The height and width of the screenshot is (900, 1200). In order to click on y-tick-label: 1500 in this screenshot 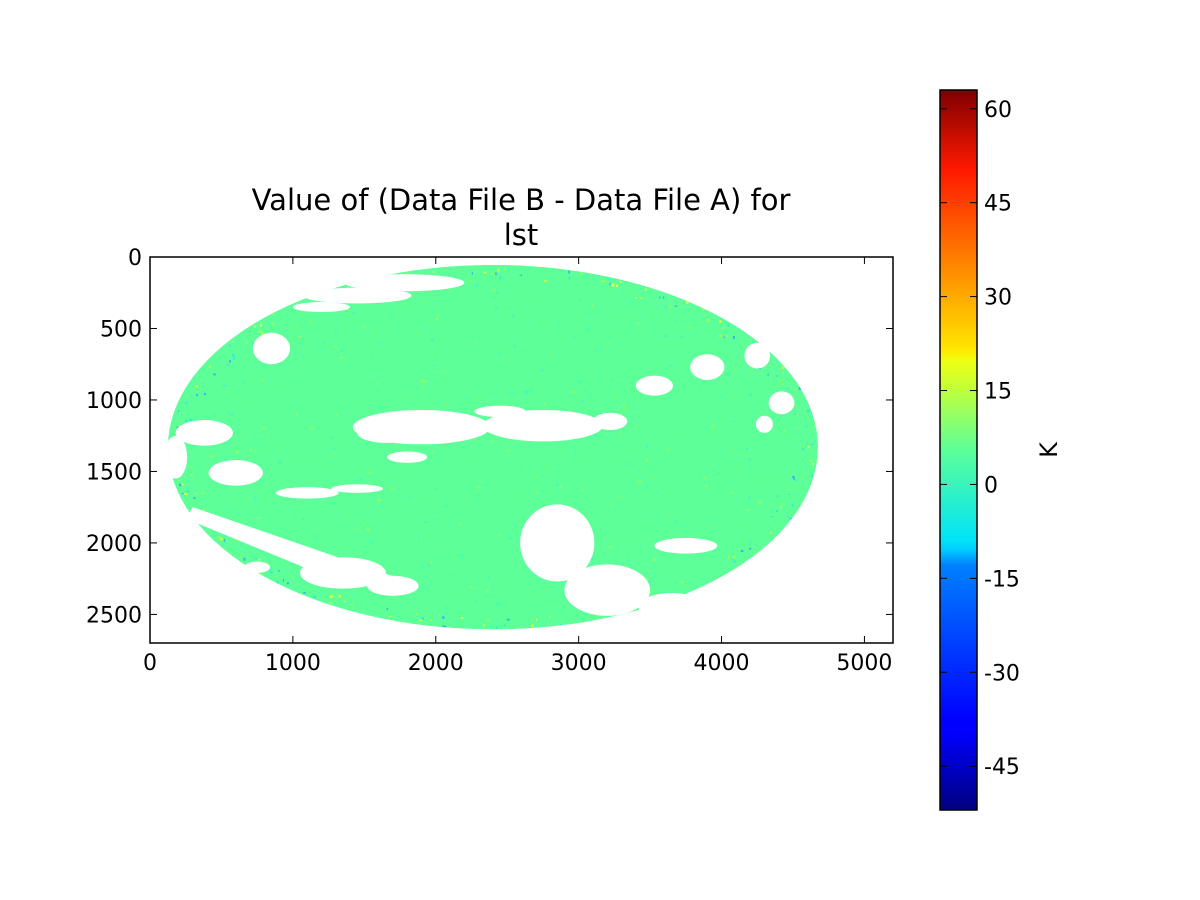, I will do `click(114, 472)`.